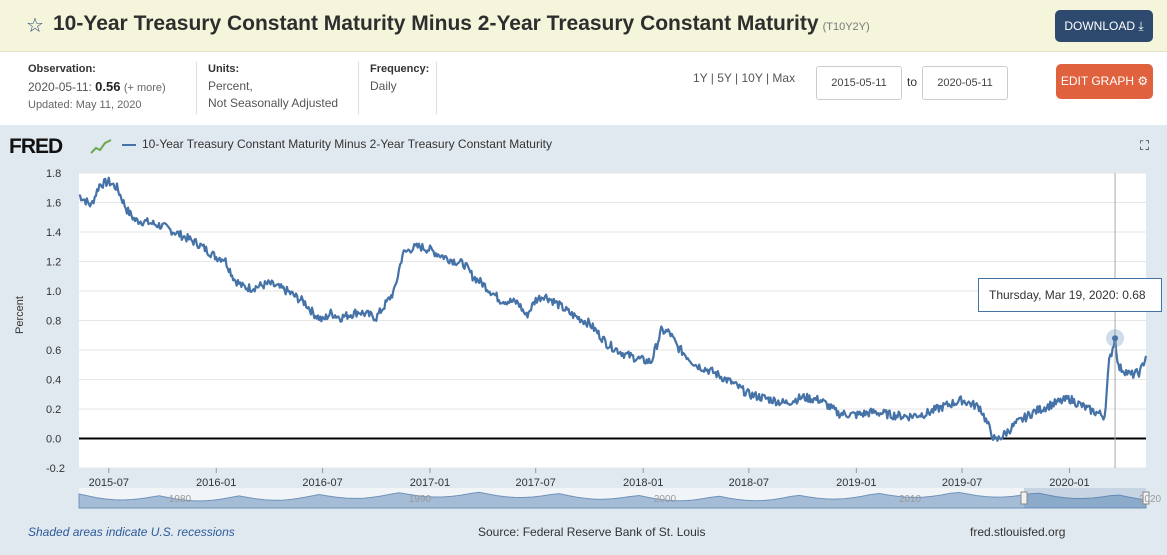  I want to click on to-label: to, so click(912, 82).